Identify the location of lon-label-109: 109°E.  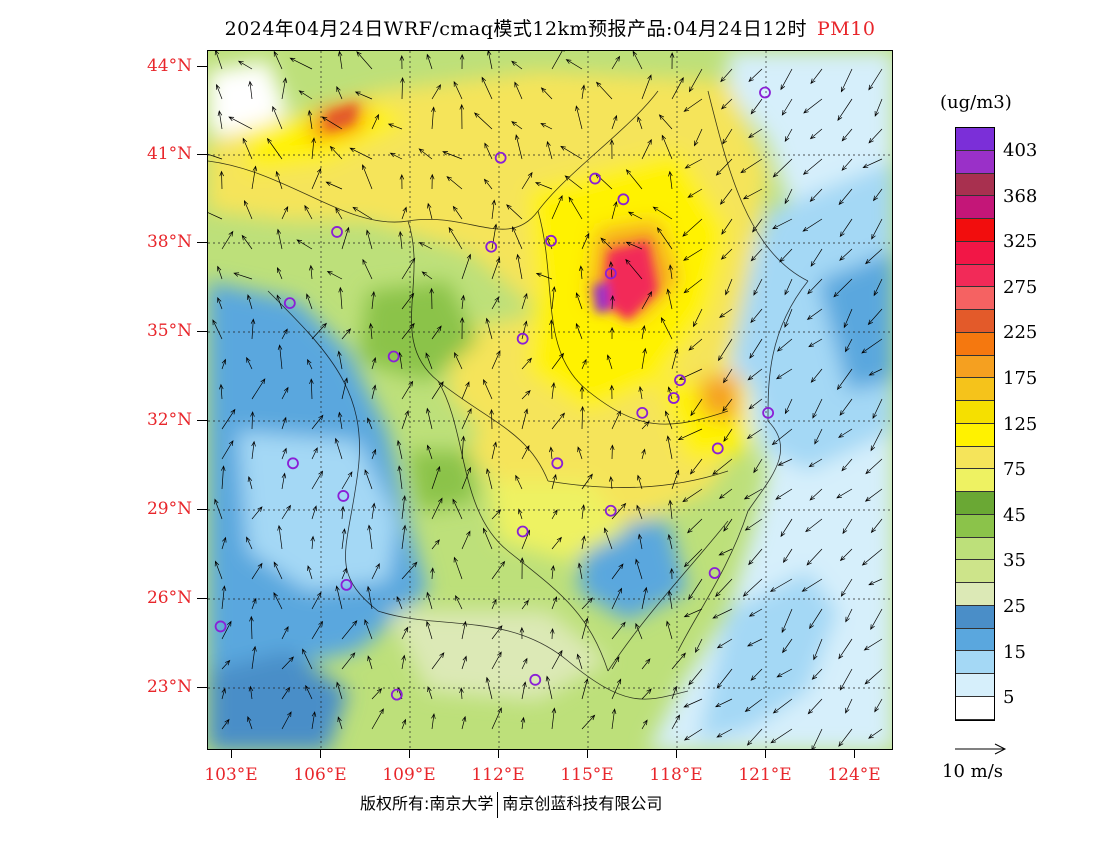
(409, 775).